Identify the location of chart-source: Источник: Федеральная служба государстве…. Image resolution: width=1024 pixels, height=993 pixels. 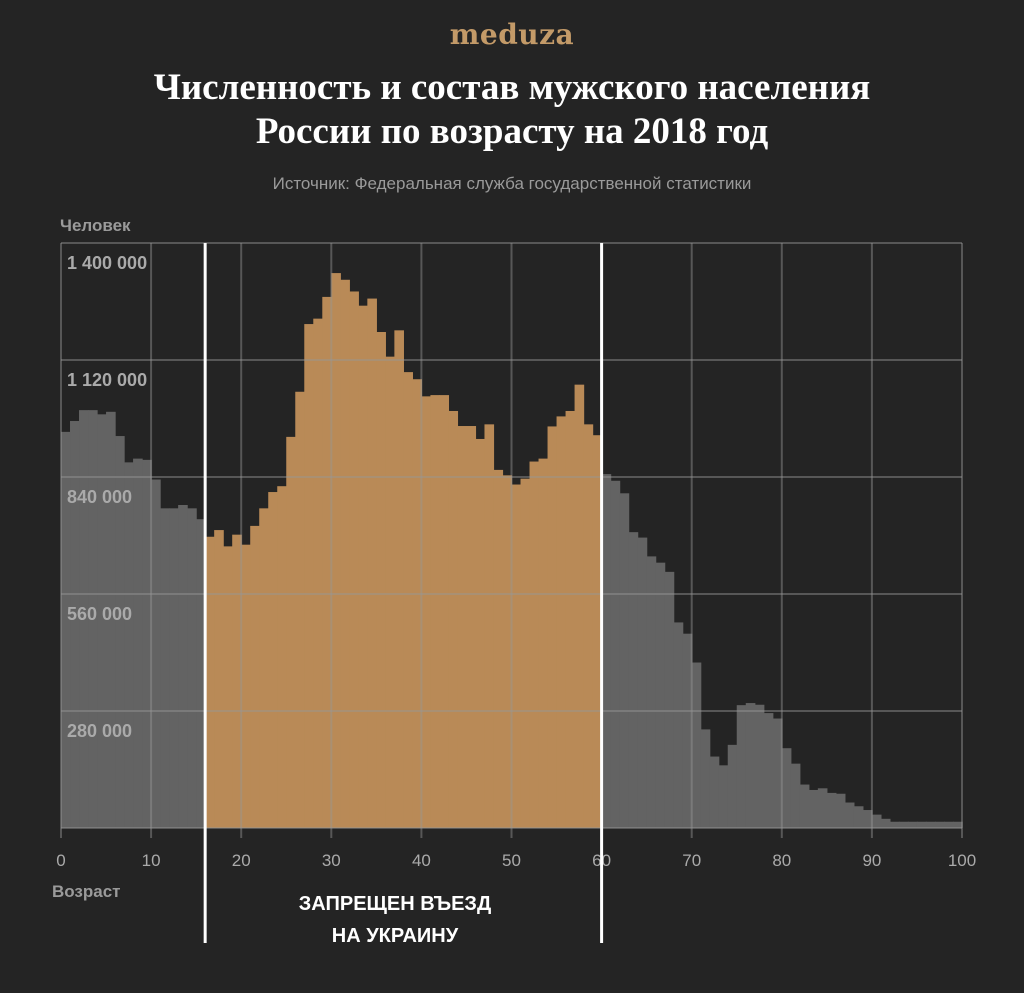
(512, 183).